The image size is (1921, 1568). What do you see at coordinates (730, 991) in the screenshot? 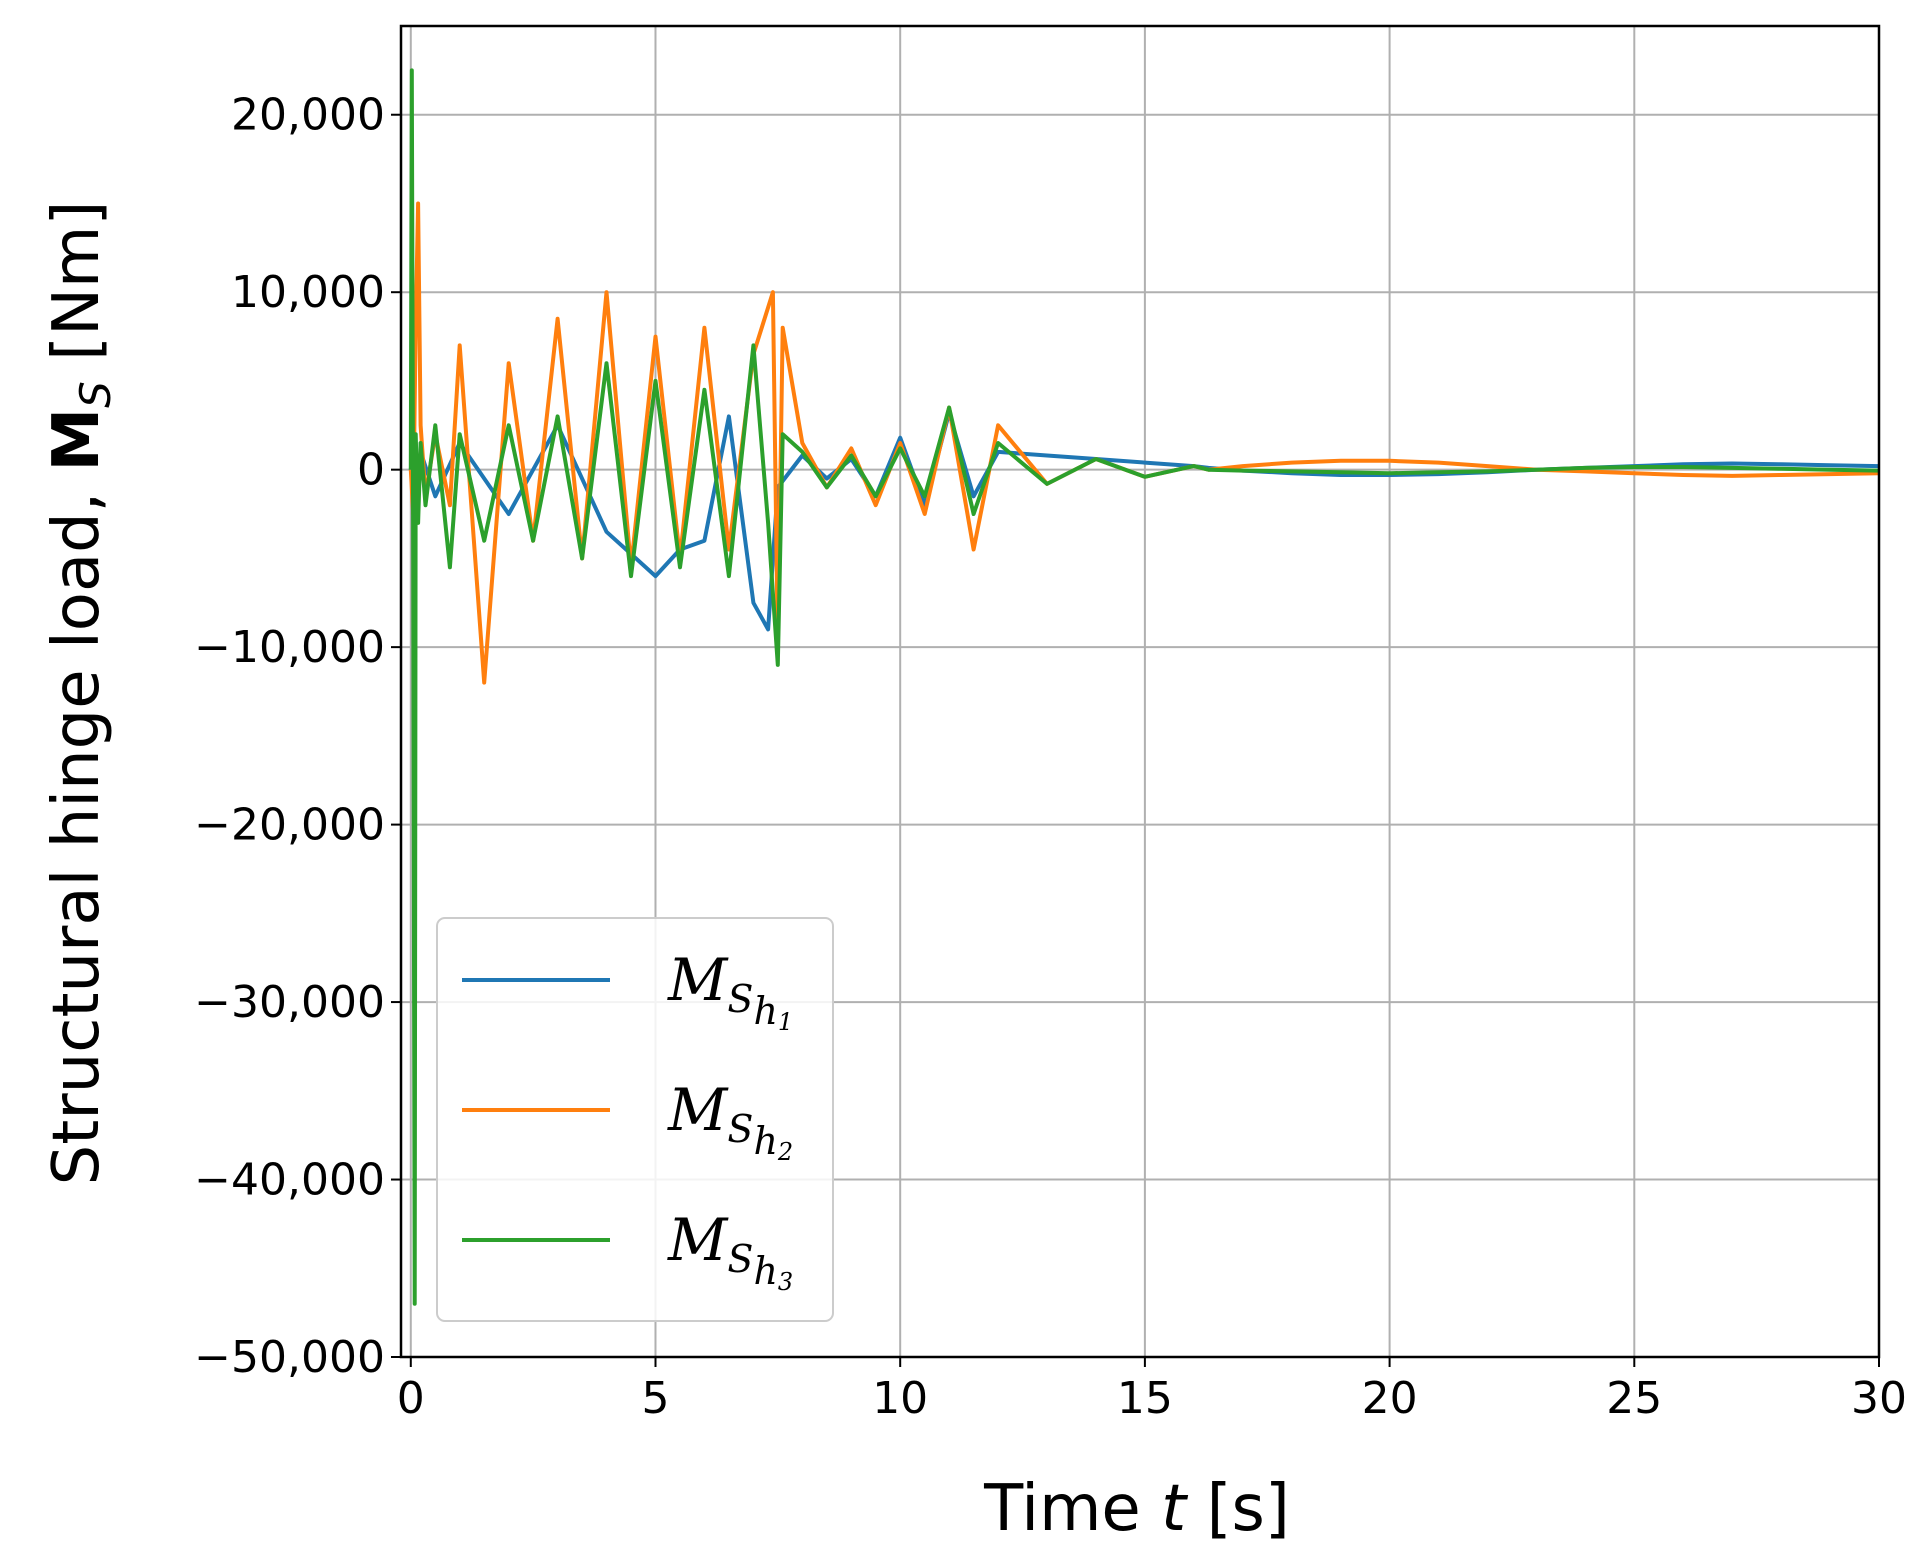
I see `legend-label-1: MSh1` at bounding box center [730, 991].